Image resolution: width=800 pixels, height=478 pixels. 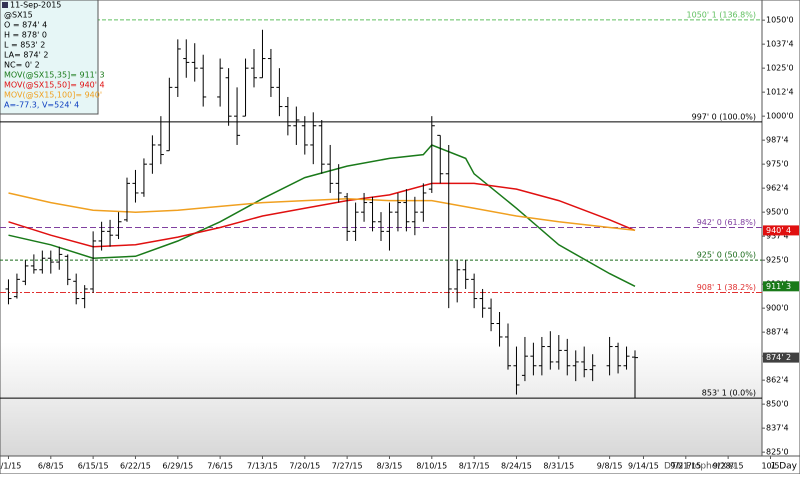 What do you see at coordinates (54, 75) in the screenshot?
I see `info-line: MOV(@SX15,35]= 911' 3` at bounding box center [54, 75].